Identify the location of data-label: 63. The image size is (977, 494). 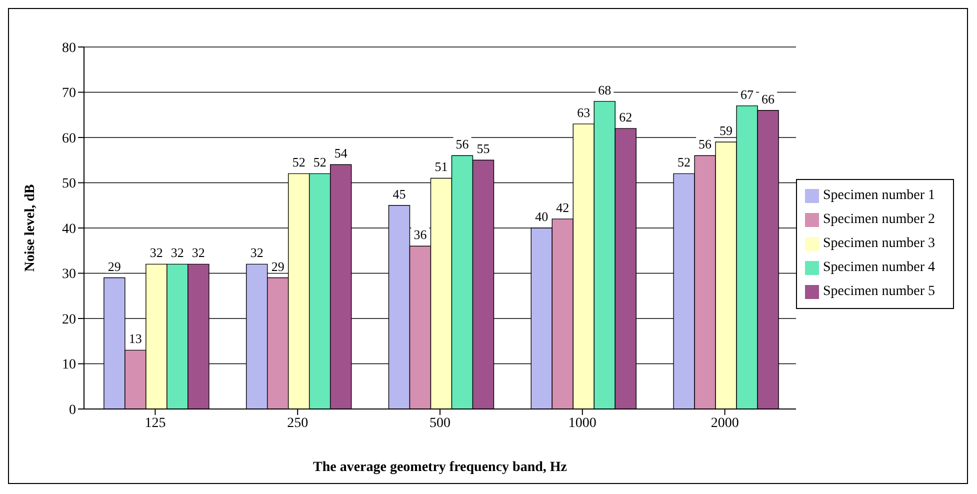
(583, 112).